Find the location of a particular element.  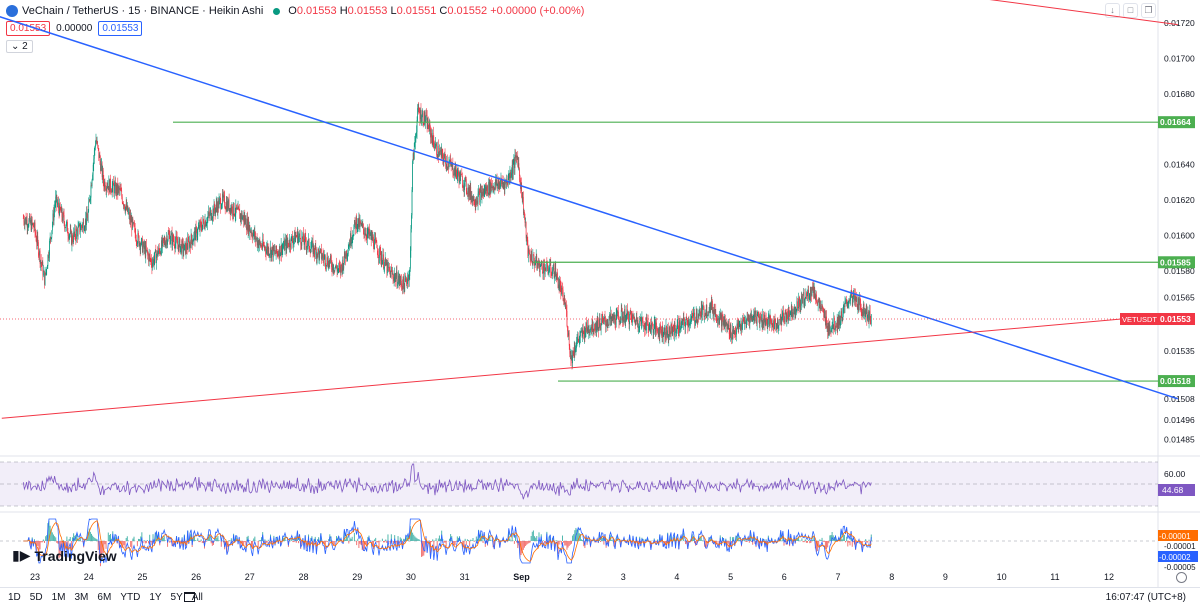

maximize-icon: □ is located at coordinates (1130, 10).